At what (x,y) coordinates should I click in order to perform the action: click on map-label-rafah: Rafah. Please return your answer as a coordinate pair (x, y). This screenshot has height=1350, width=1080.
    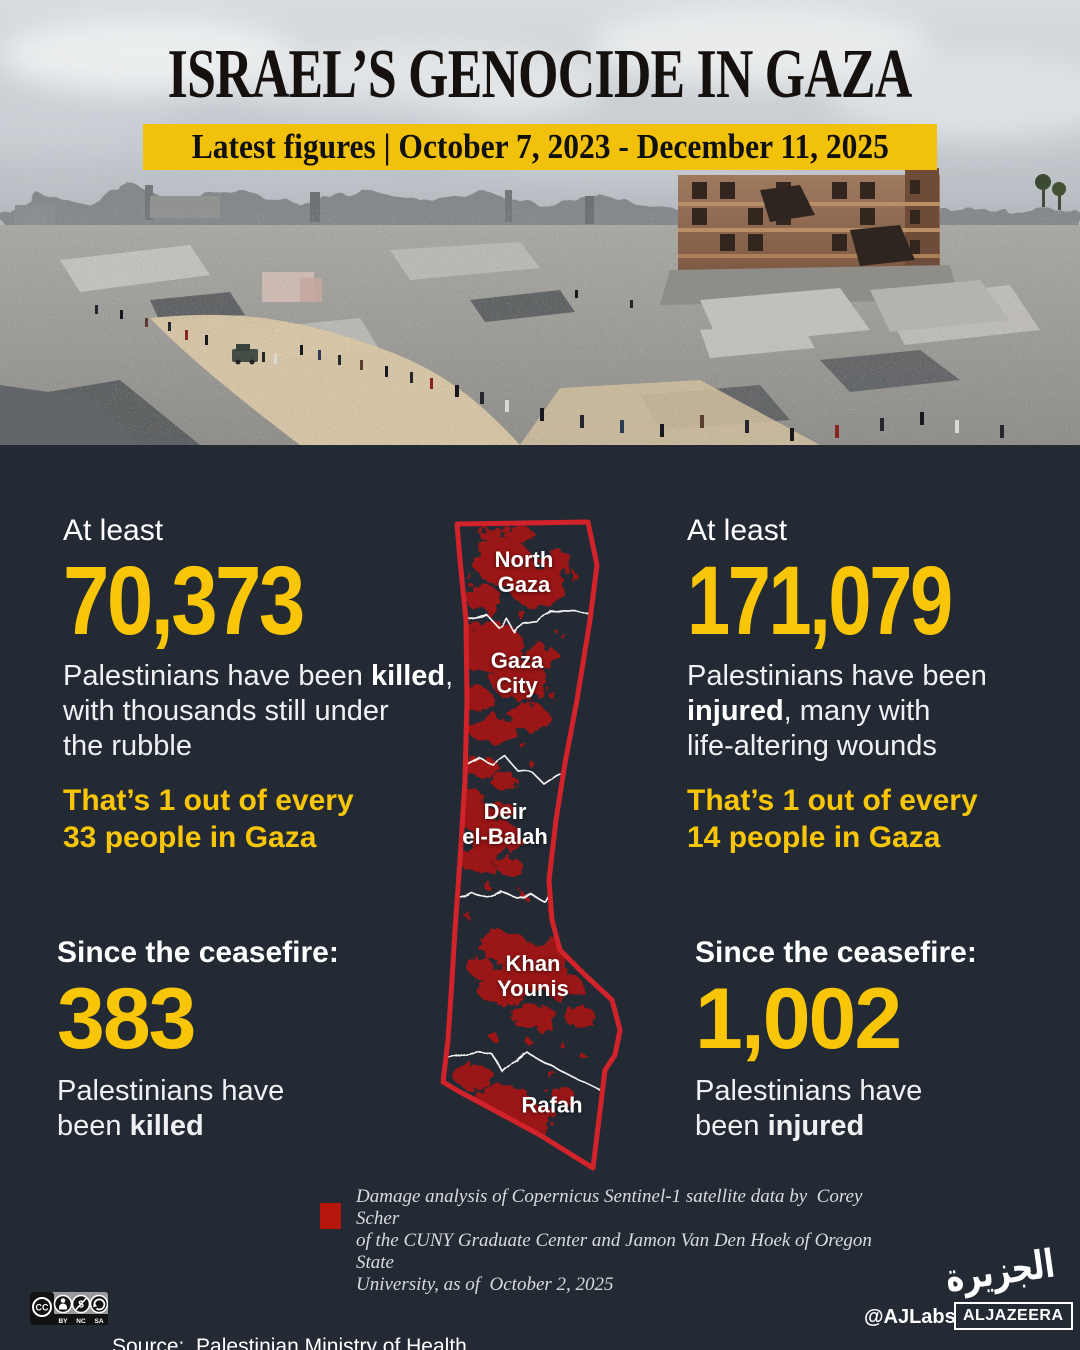
    Looking at the image, I should click on (552, 1105).